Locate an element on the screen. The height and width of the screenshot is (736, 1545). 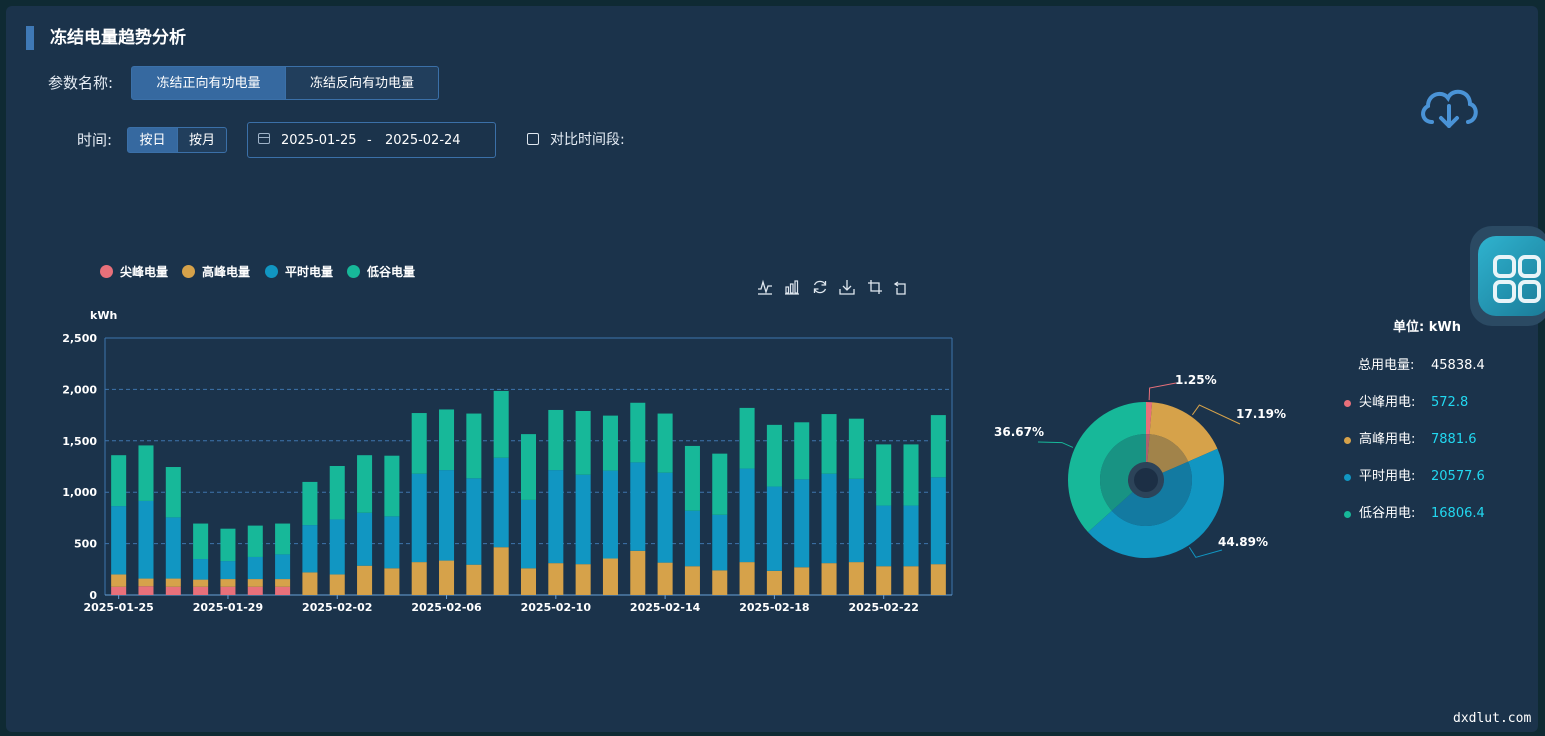
x-tick-label: 2025-02-06 is located at coordinates (446, 607).